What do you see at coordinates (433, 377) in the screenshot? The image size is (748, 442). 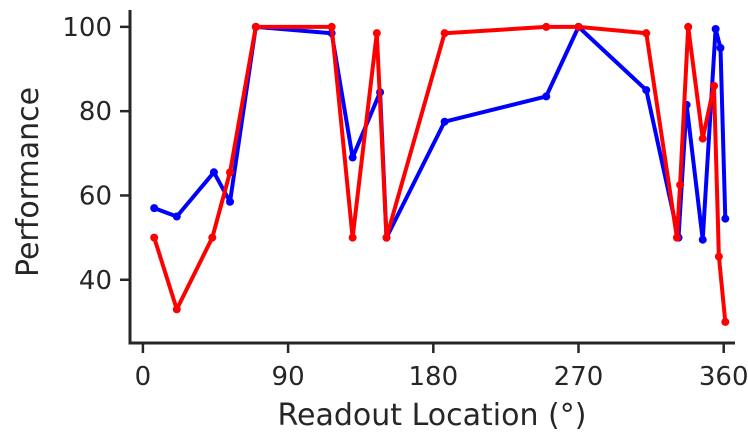 I see `x-tick-label: 180` at bounding box center [433, 377].